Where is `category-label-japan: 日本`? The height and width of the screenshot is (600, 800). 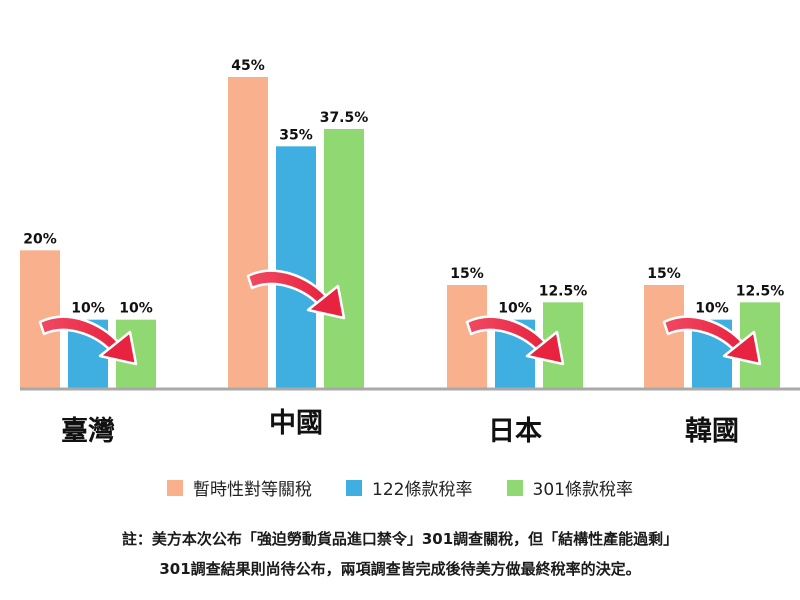 category-label-japan: 日本 is located at coordinates (515, 431).